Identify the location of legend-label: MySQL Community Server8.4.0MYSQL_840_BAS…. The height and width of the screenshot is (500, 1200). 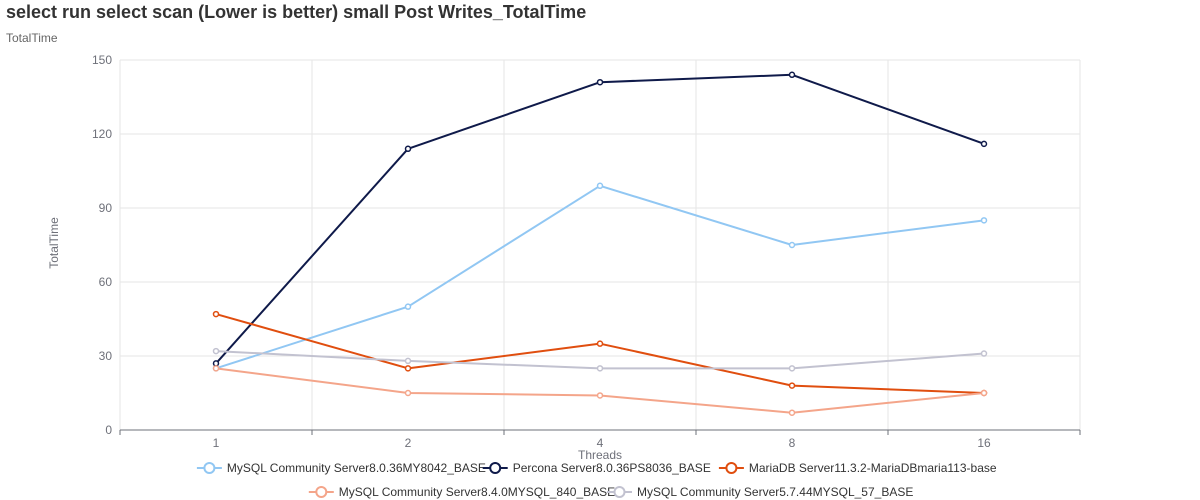
(477, 492).